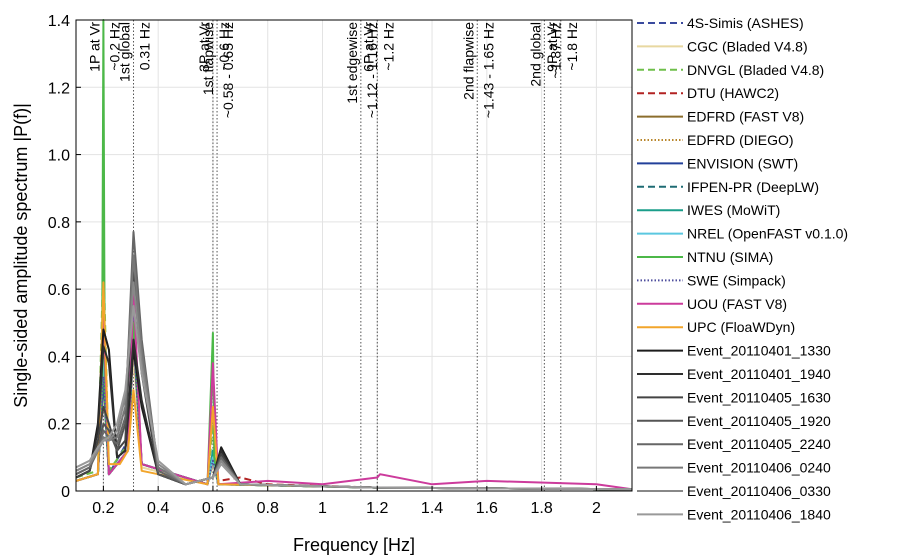  I want to click on legend-label: 4S-Simis (ASHES), so click(745, 23).